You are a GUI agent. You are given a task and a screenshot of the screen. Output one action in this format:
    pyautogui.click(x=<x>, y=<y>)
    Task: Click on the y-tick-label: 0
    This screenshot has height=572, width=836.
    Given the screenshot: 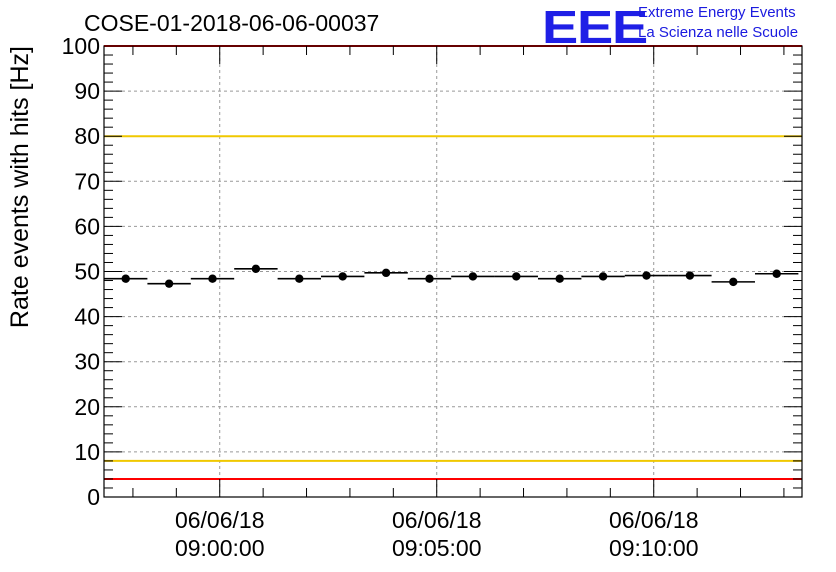 What is the action you would take?
    pyautogui.click(x=93, y=497)
    